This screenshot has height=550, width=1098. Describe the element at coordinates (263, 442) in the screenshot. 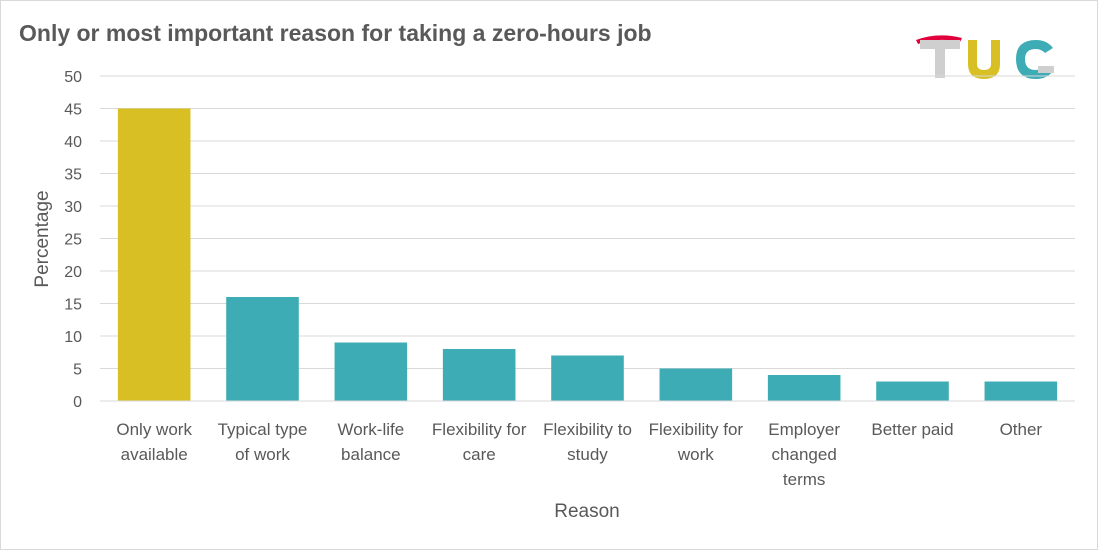

I see `x-category-label: Typical type of work` at that location.